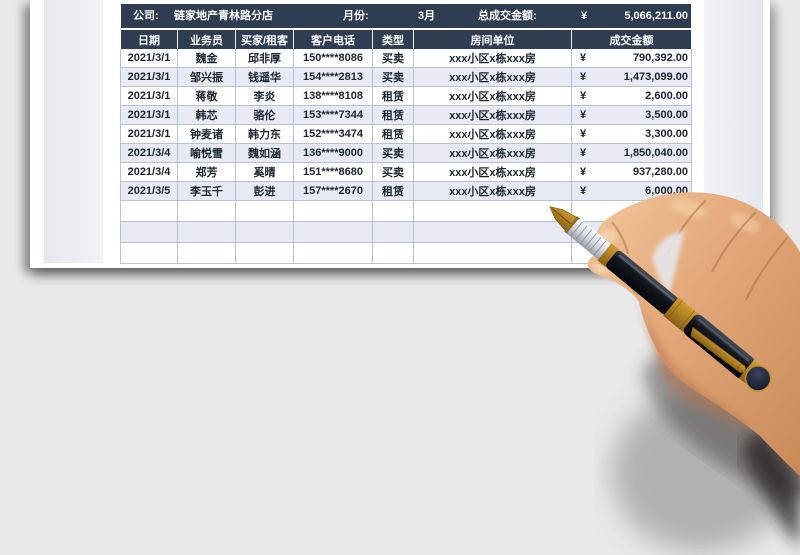  I want to click on cell-buyer: 钱遥华, so click(265, 77).